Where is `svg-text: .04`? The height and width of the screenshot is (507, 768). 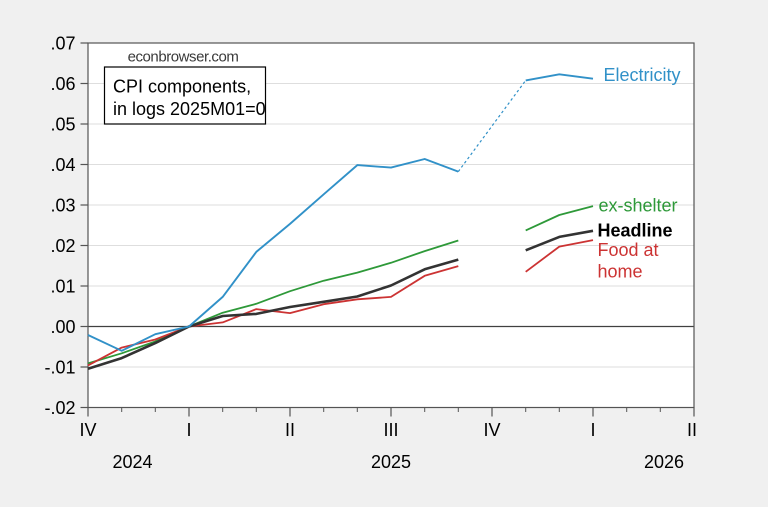 svg-text: .04 is located at coordinates (62, 165).